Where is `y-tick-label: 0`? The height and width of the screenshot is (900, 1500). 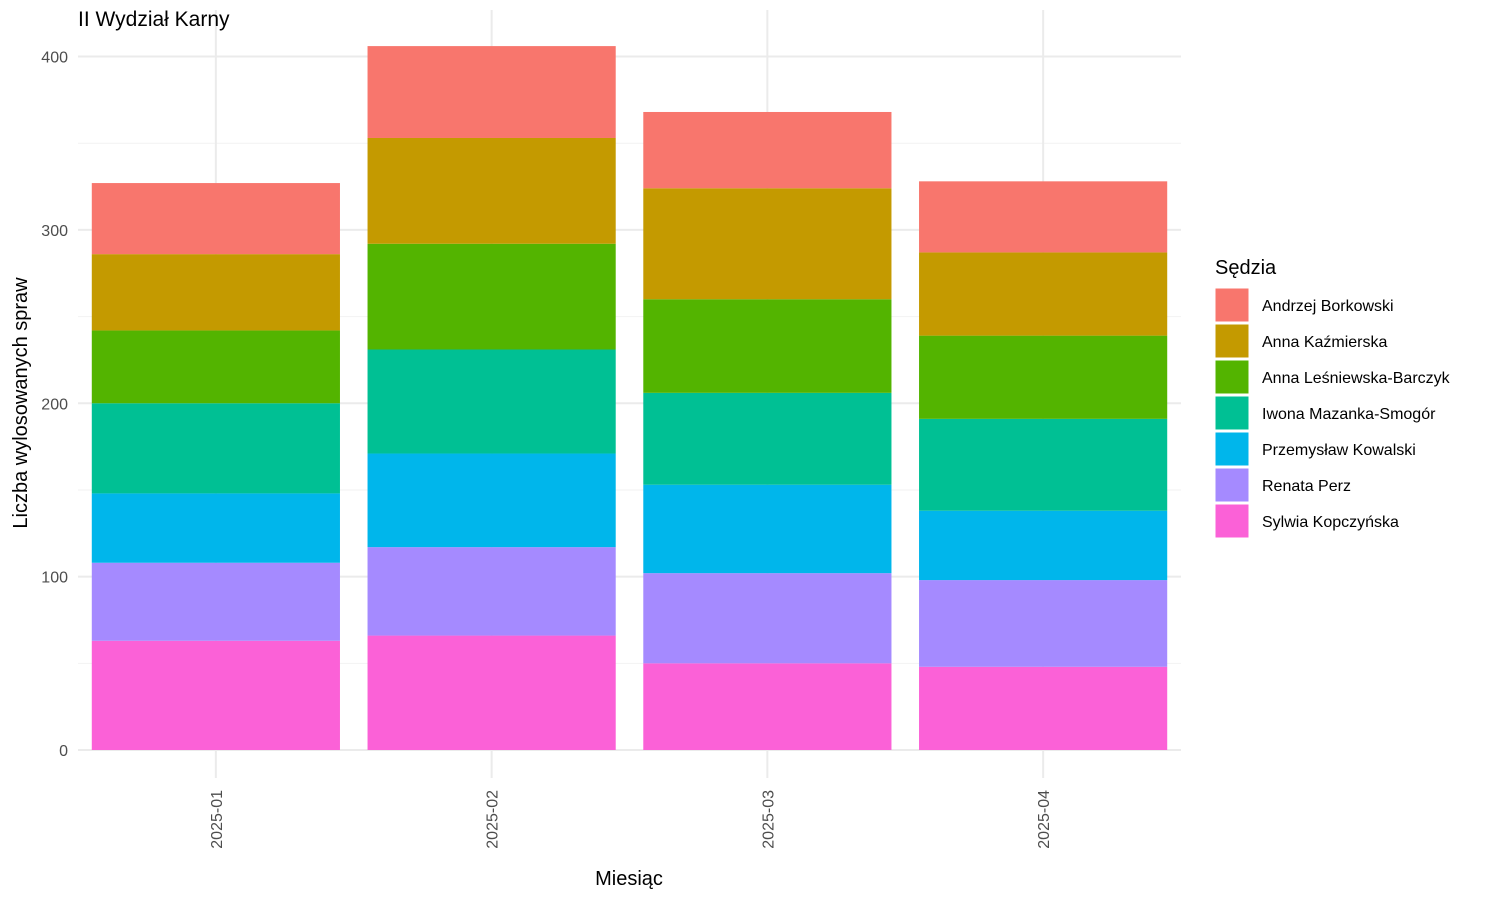
y-tick-label: 0 is located at coordinates (63, 751).